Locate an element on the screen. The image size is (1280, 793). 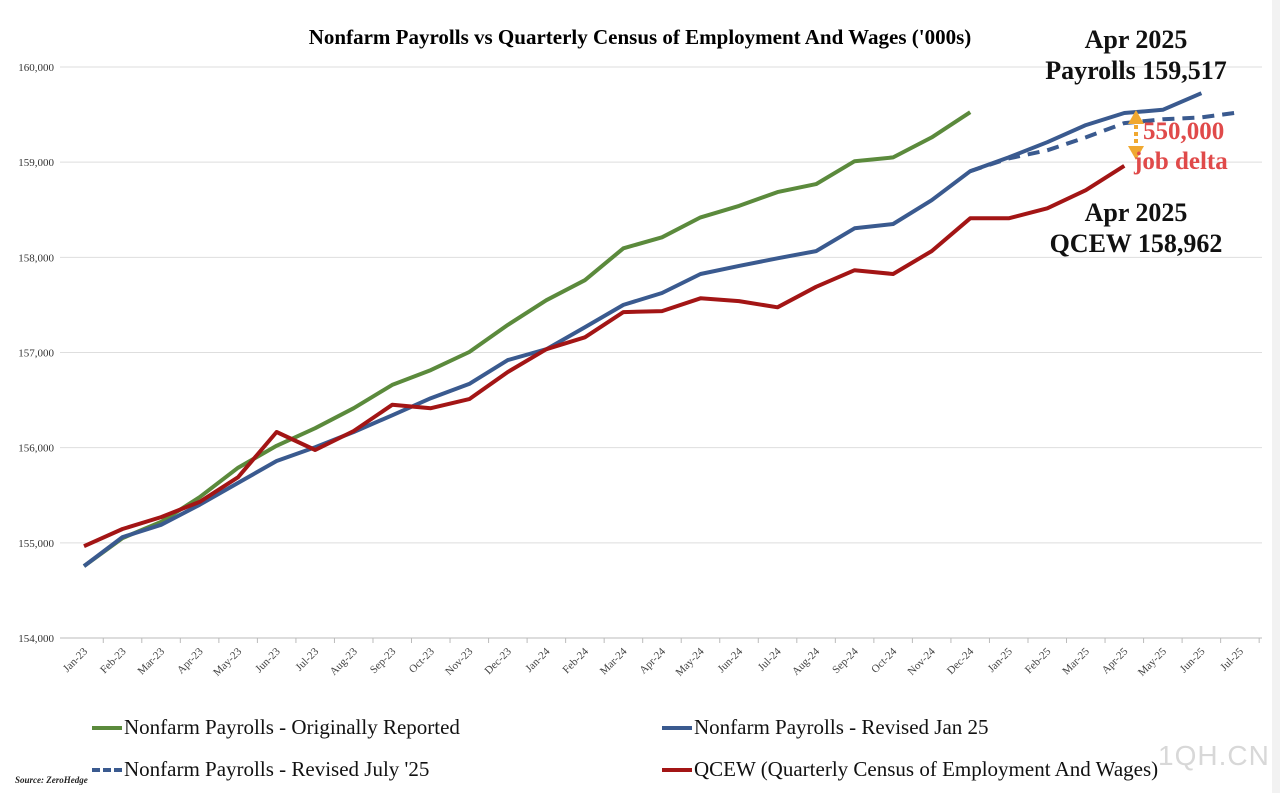
x-tick-label: May-24 is located at coordinates (689, 661).